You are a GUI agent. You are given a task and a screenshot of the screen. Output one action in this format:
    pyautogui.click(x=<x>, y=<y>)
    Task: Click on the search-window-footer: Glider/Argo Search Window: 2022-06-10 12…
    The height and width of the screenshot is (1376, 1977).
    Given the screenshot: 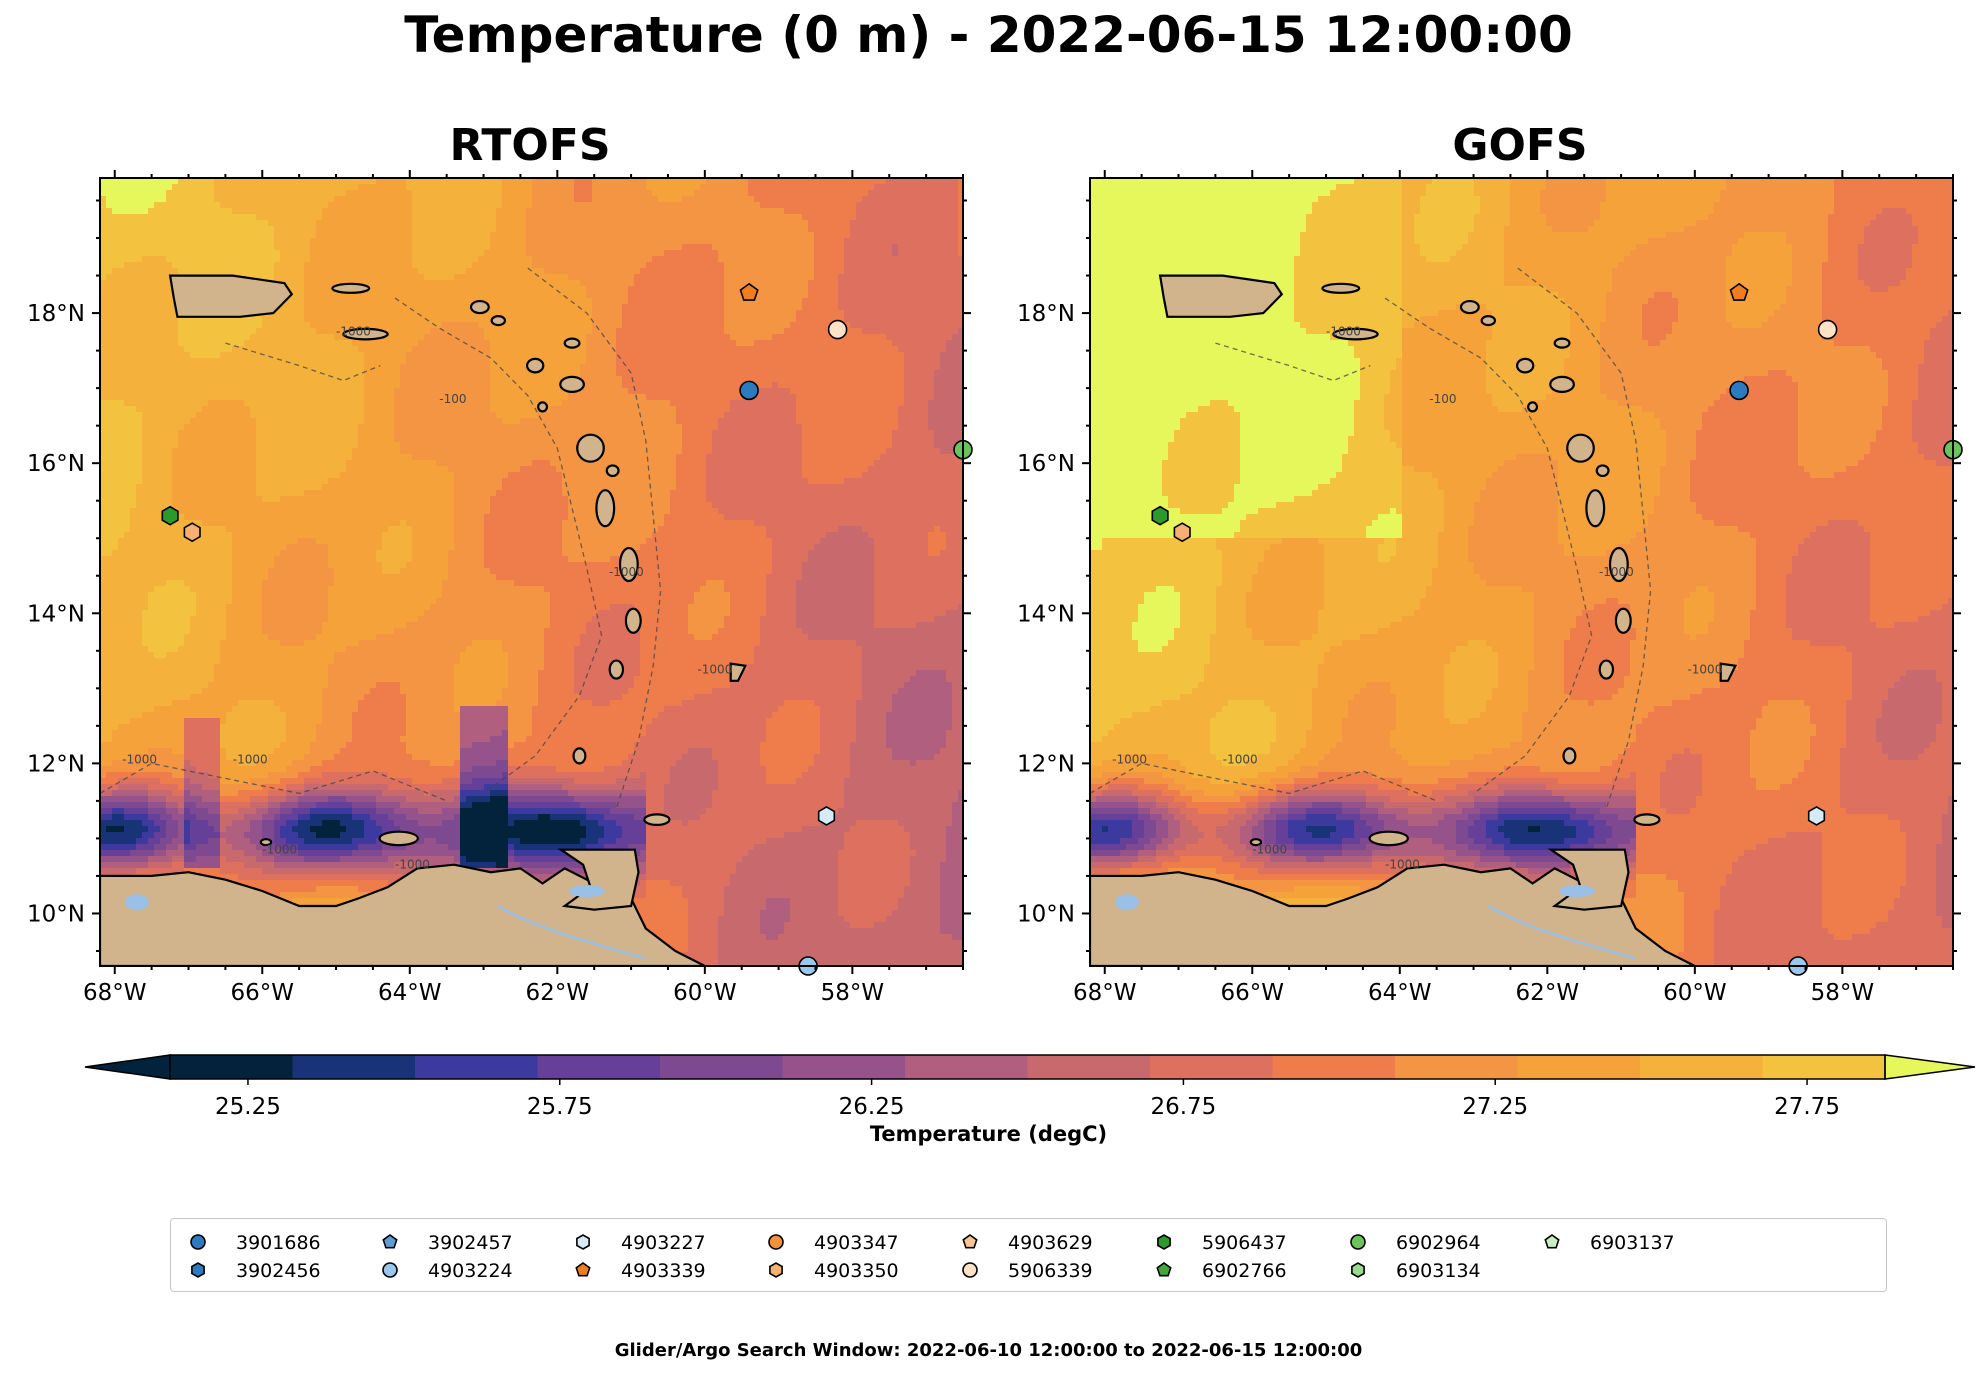 What is the action you would take?
    pyautogui.click(x=988, y=1350)
    